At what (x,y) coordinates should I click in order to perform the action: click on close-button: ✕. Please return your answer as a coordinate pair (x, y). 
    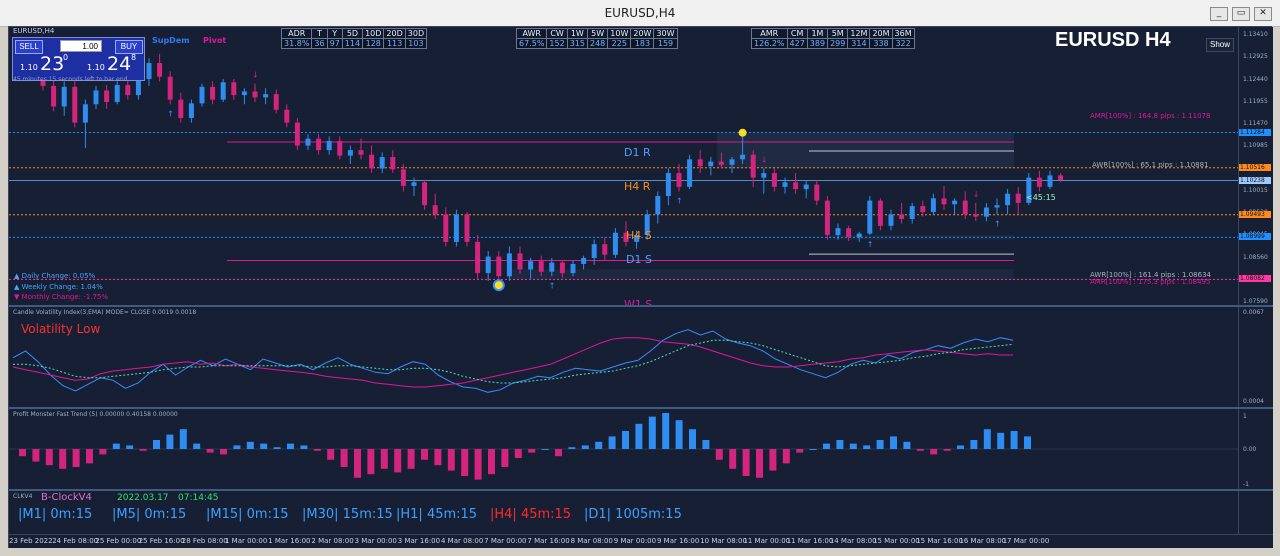
    Looking at the image, I should click on (1263, 14).